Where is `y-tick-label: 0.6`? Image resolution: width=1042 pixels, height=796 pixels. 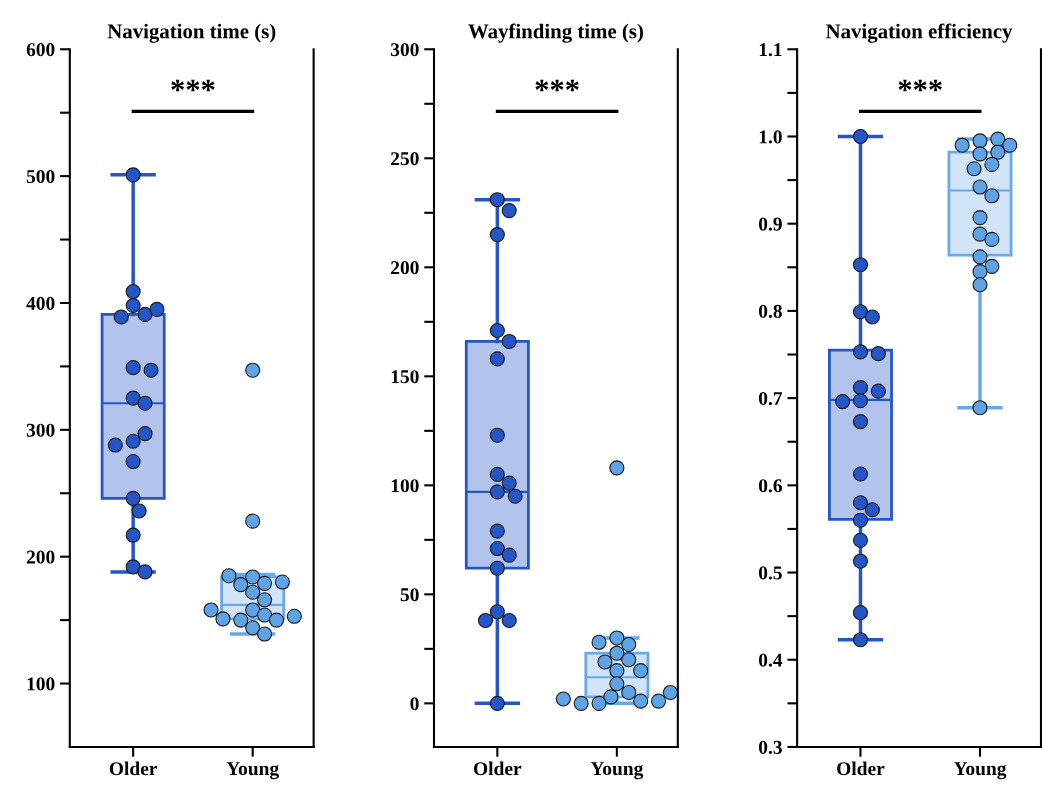 y-tick-label: 0.6 is located at coordinates (770, 486).